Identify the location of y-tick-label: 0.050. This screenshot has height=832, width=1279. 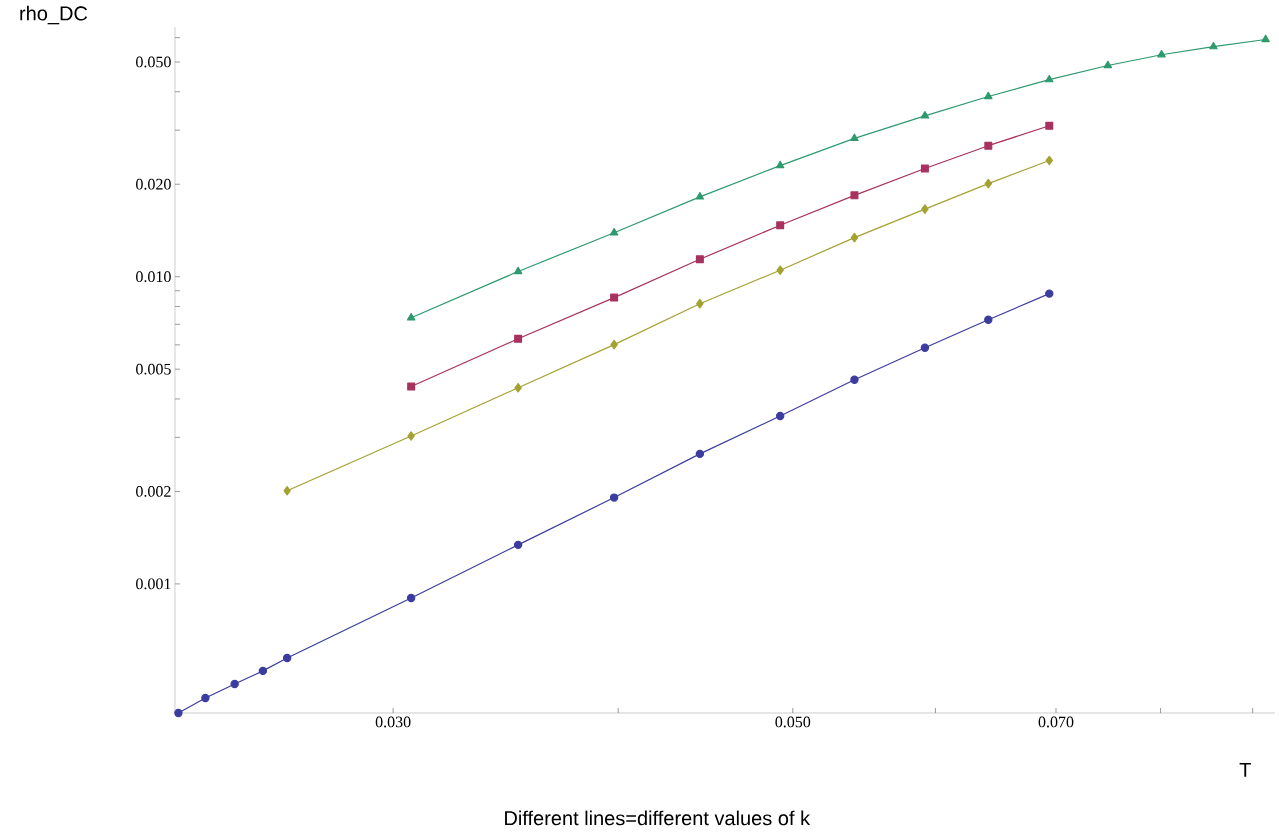
(153, 62).